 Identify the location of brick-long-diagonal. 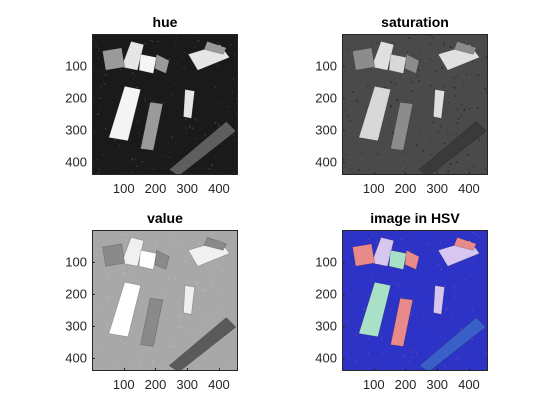
(202, 147).